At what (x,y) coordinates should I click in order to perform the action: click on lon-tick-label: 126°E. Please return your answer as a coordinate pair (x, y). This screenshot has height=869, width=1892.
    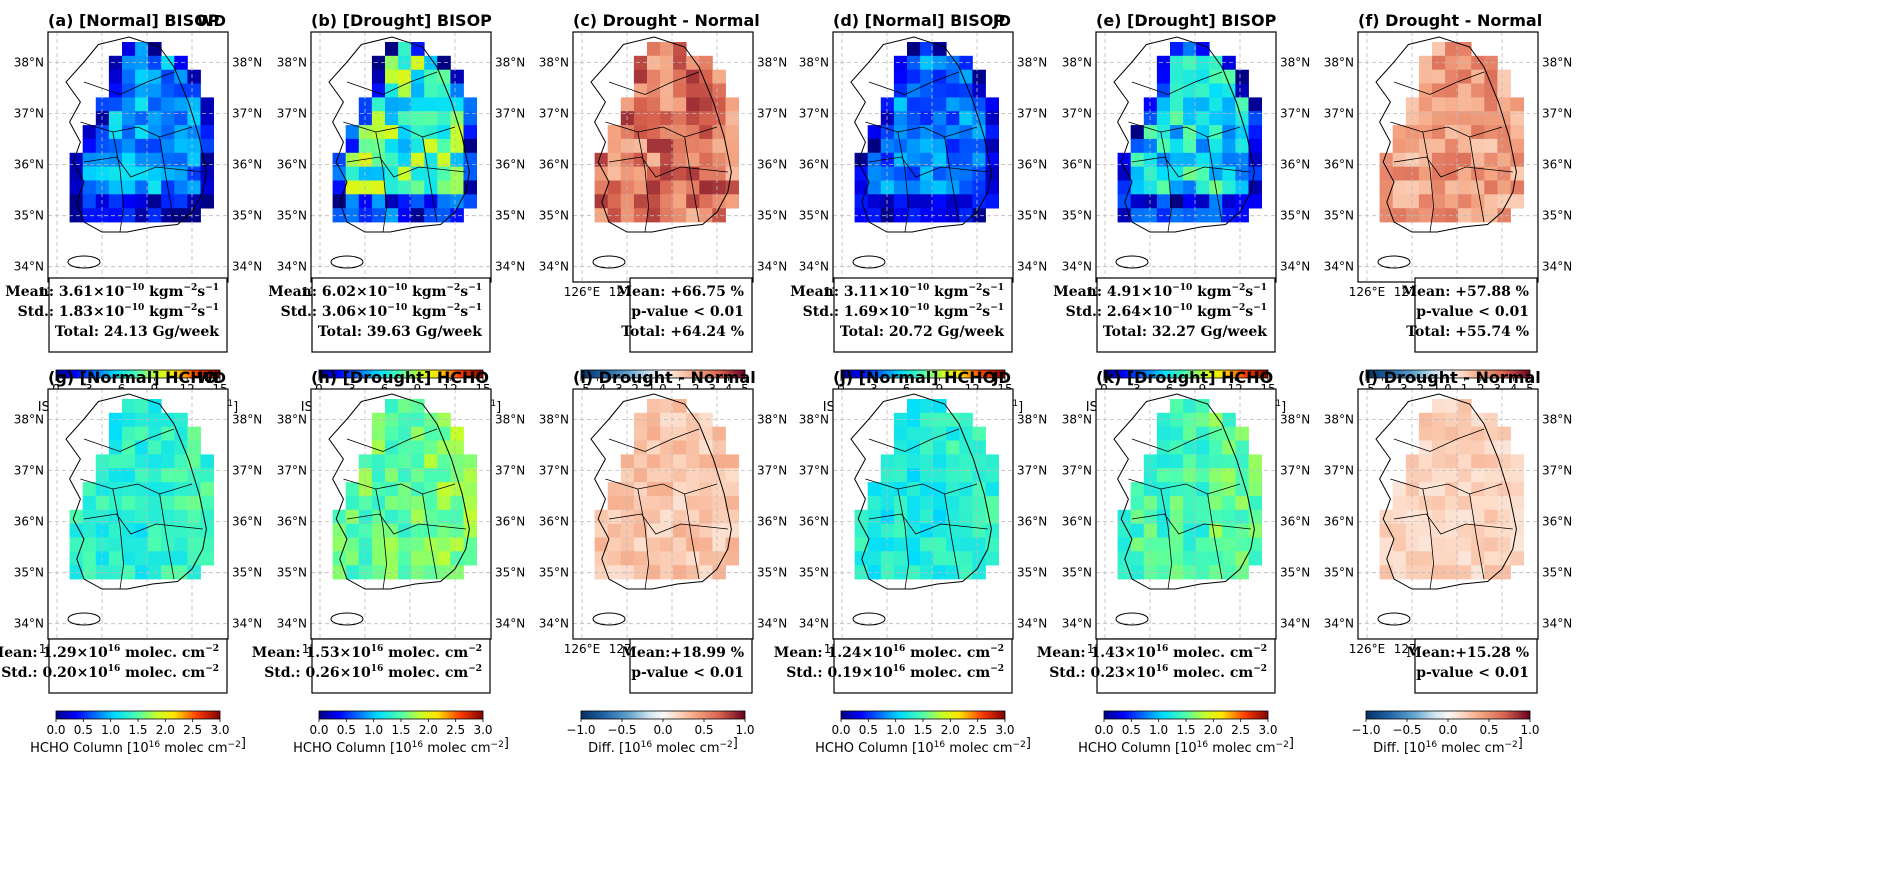
    Looking at the image, I should click on (582, 292).